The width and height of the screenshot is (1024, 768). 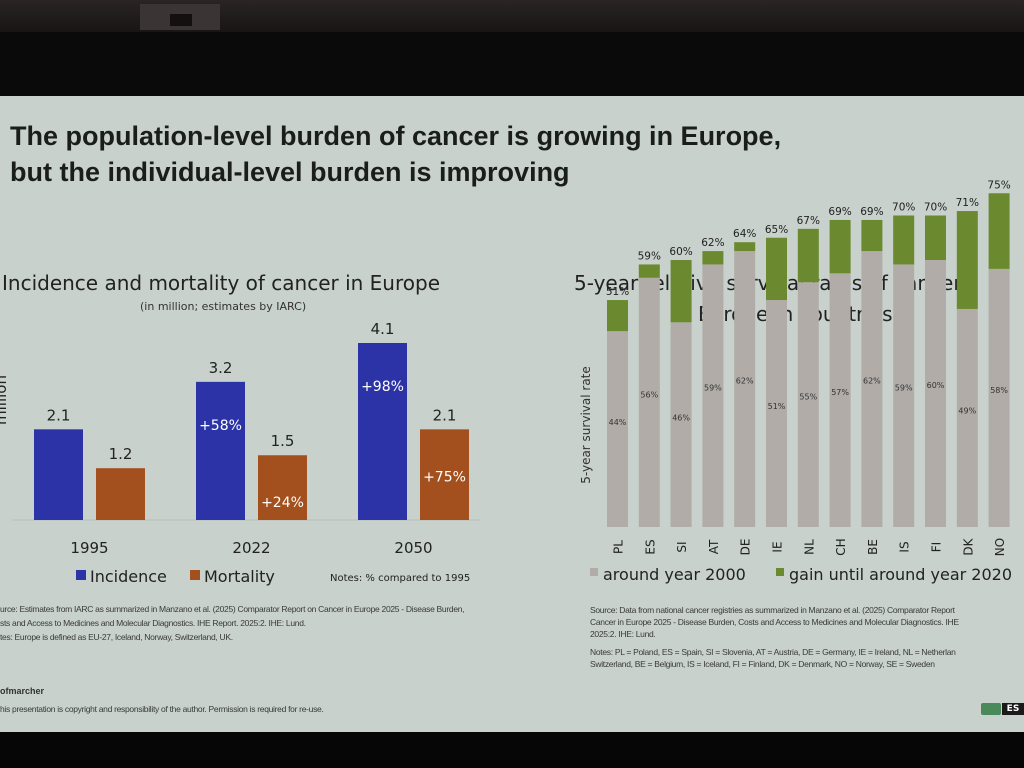 What do you see at coordinates (872, 235) in the screenshot?
I see `bar-gain-BE` at bounding box center [872, 235].